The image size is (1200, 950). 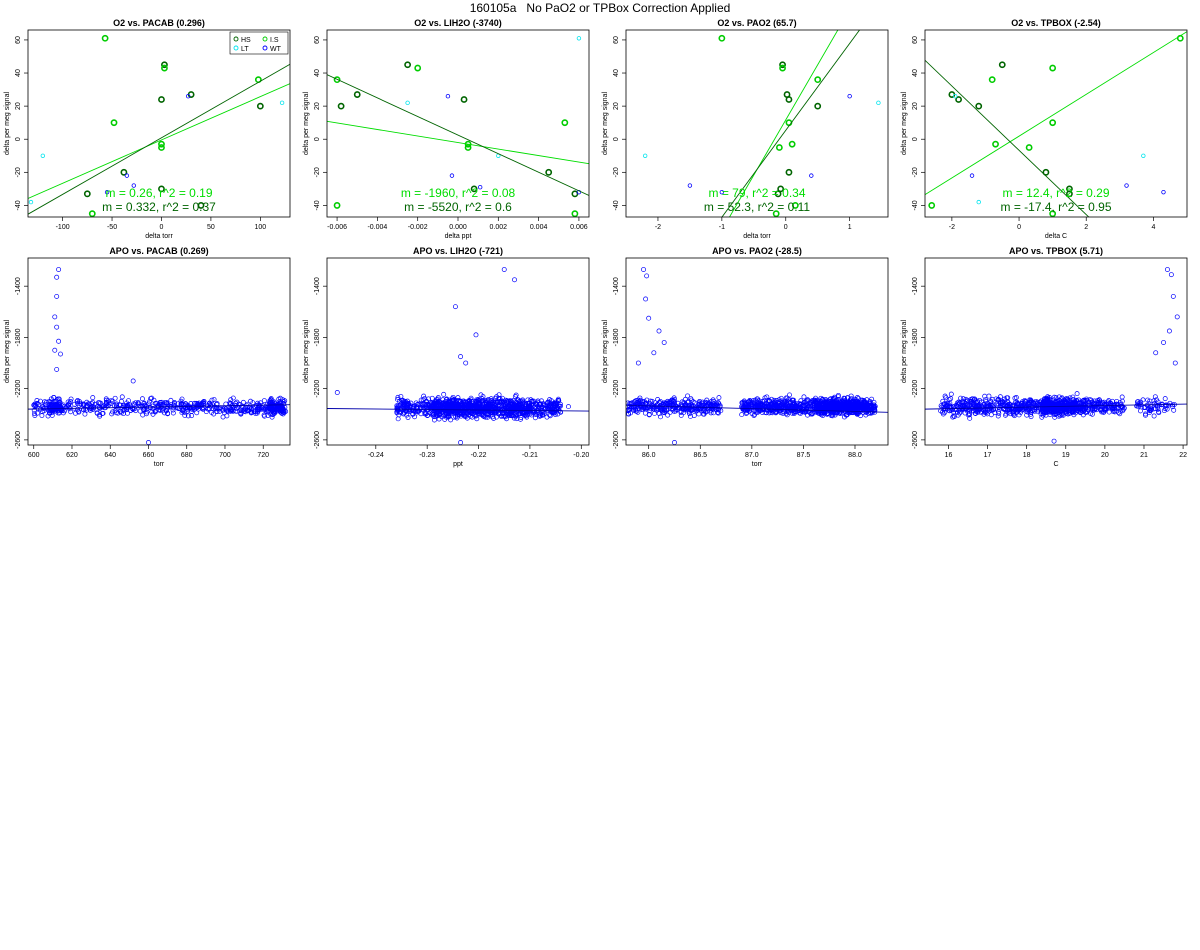 What do you see at coordinates (458, 207) in the screenshot?
I see `fit-label: m = -5520, r^2 = 0.6` at bounding box center [458, 207].